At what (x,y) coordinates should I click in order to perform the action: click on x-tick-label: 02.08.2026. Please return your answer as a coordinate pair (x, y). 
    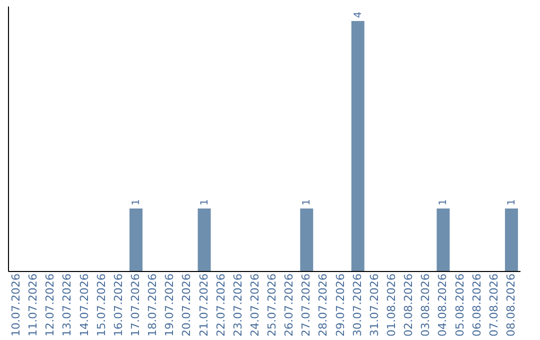
    Looking at the image, I should click on (409, 305).